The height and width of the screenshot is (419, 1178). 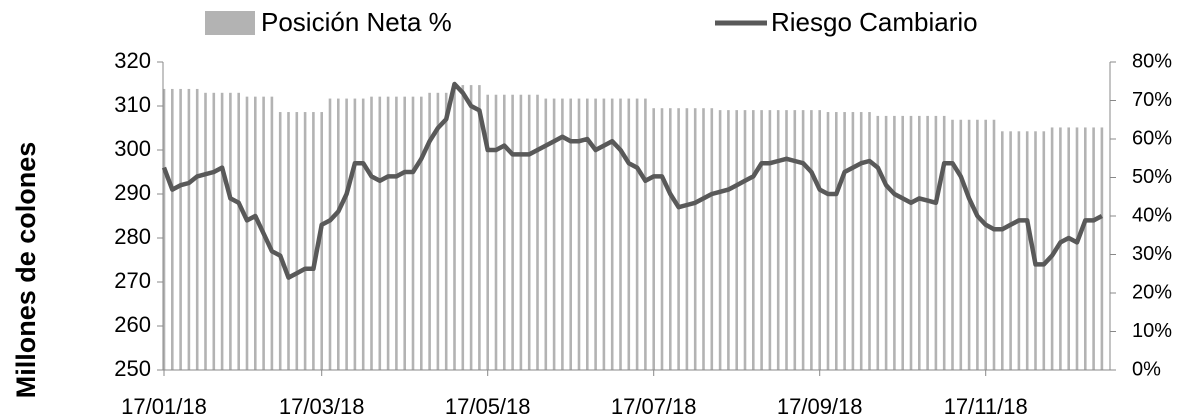 I want to click on x-tick-label: 17/07/18, so click(x=654, y=406).